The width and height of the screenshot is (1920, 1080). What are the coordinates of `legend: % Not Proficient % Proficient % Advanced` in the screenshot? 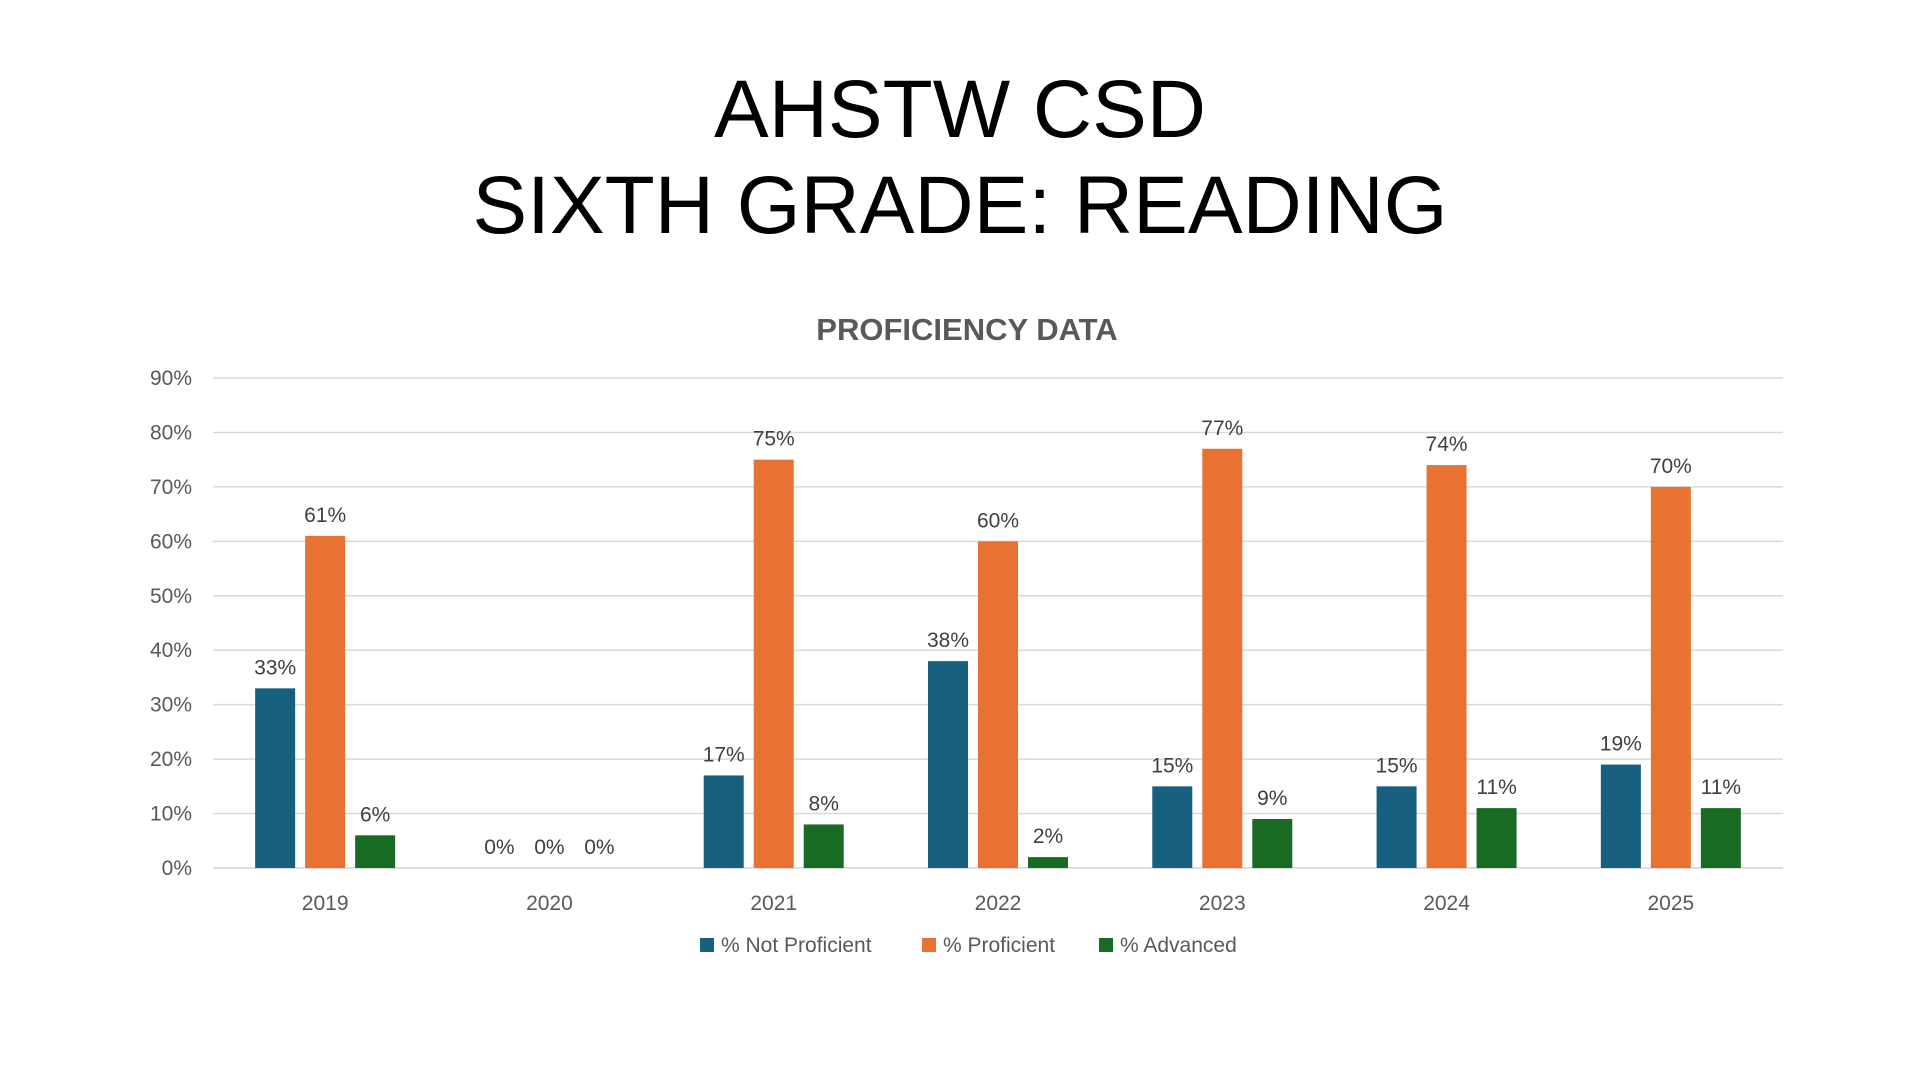 It's located at (968, 945).